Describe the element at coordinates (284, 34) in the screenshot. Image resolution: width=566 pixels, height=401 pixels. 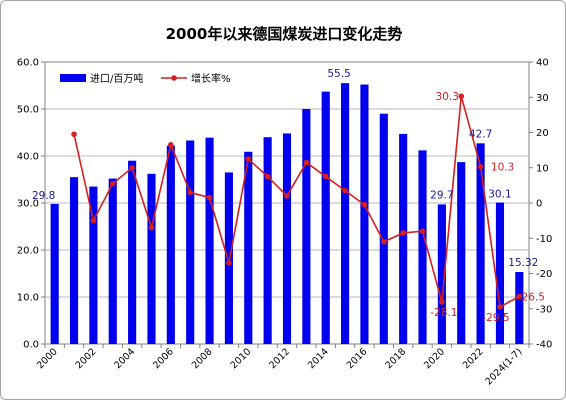
I see `chart-title: 2000年以来德国煤炭进口变化走势` at that location.